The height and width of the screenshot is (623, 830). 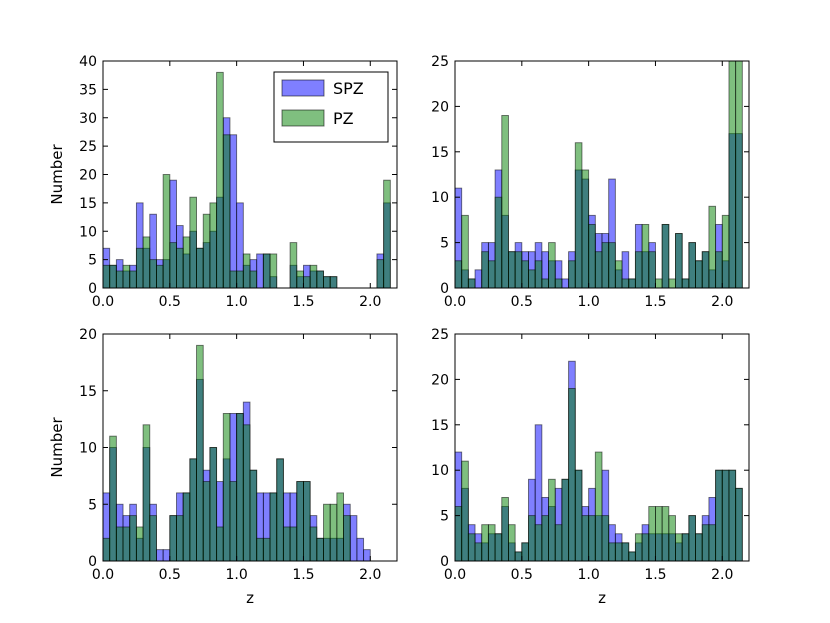 What do you see at coordinates (343, 118) in the screenshot?
I see `legend-label-pz: PZ` at bounding box center [343, 118].